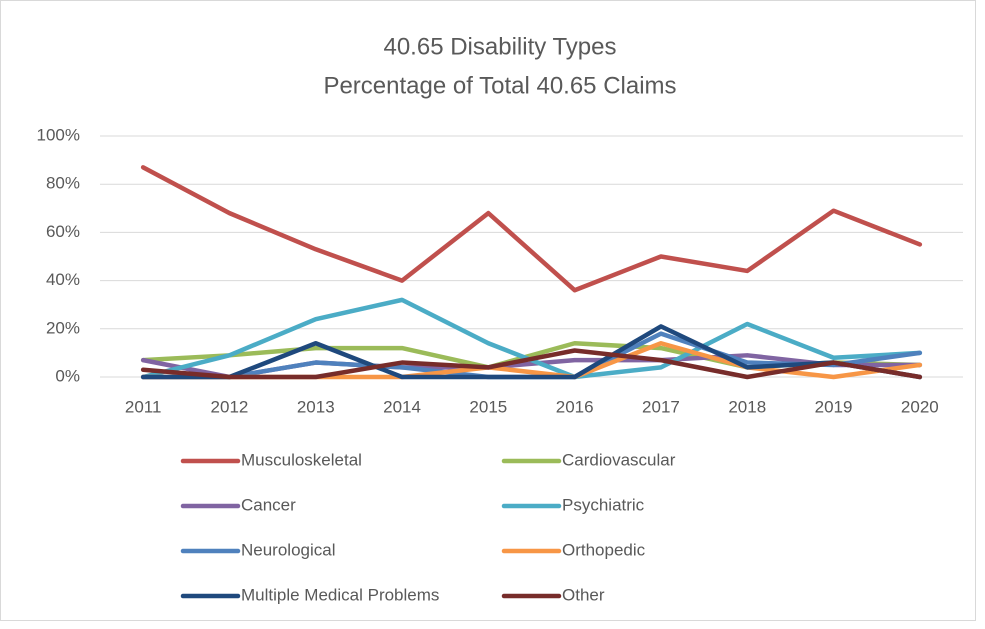 This screenshot has height=629, width=985. What do you see at coordinates (619, 459) in the screenshot?
I see `legend-label: Cardiovascular` at bounding box center [619, 459].